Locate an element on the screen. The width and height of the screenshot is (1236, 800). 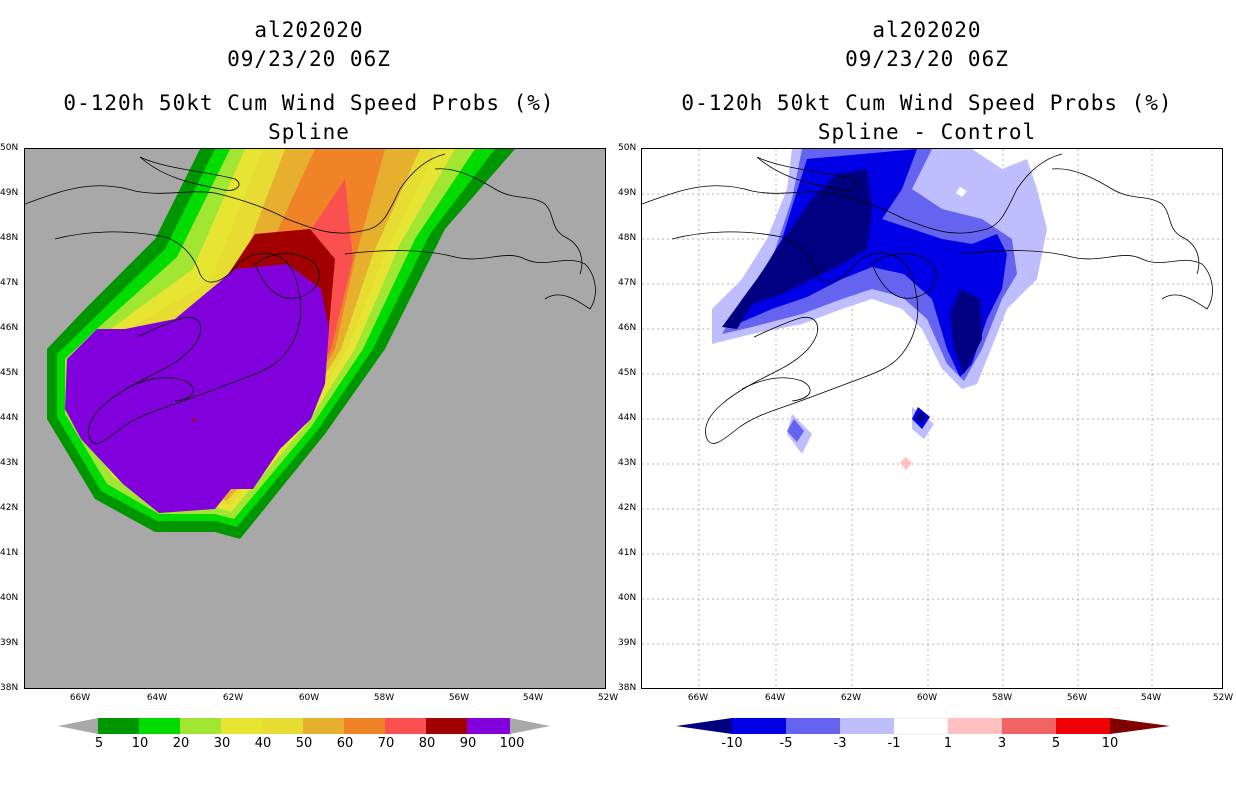
diff-pink-patch is located at coordinates (906, 463).